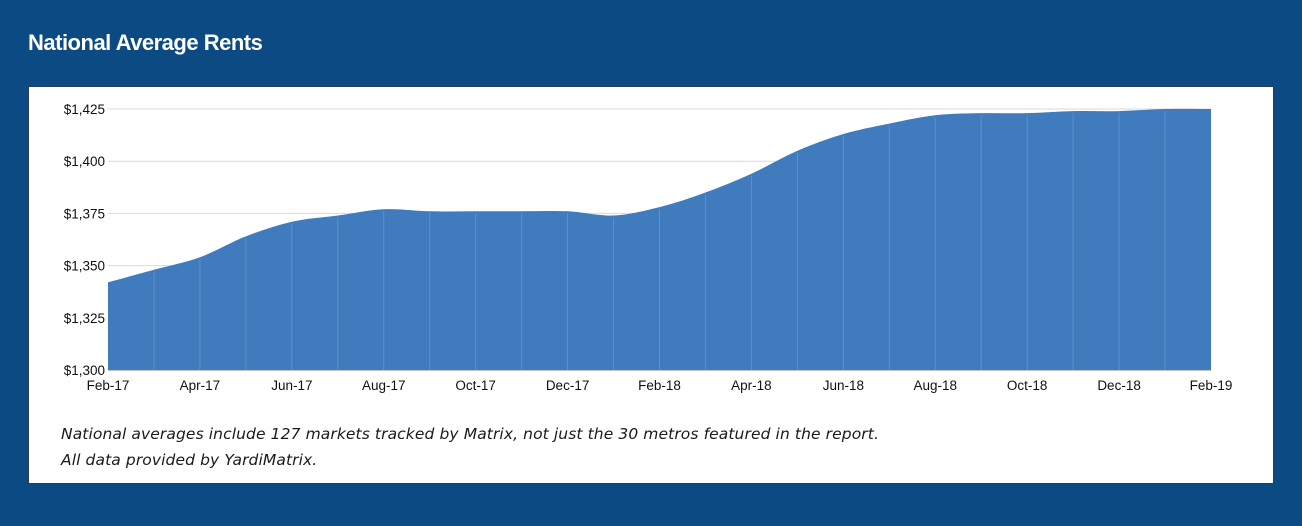  I want to click on x-tick-label: Apr-18, so click(751, 385).